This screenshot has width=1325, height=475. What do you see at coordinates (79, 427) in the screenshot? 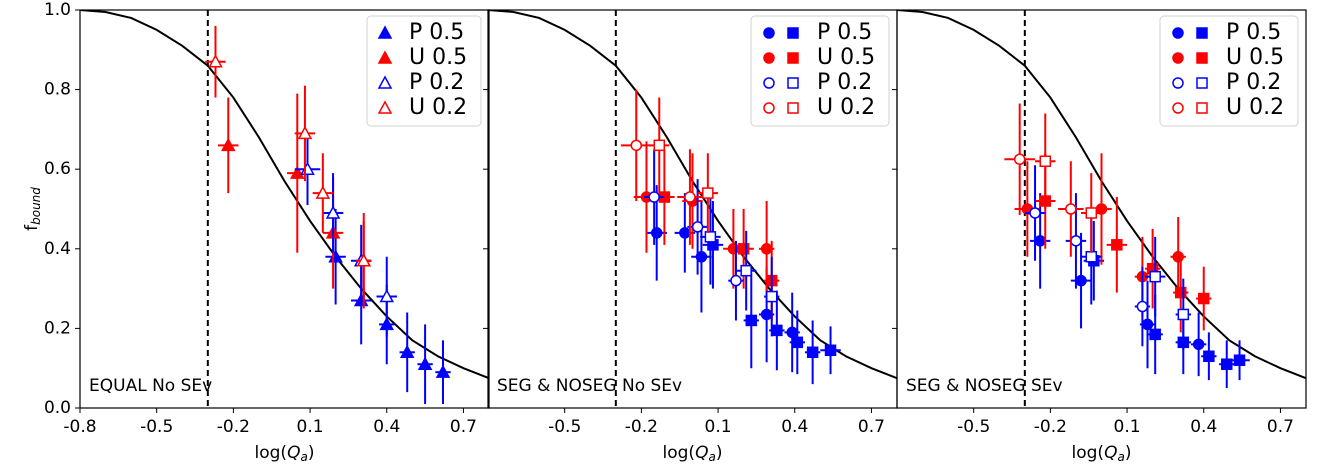
I see `x-tick-label: -0.8` at bounding box center [79, 427].